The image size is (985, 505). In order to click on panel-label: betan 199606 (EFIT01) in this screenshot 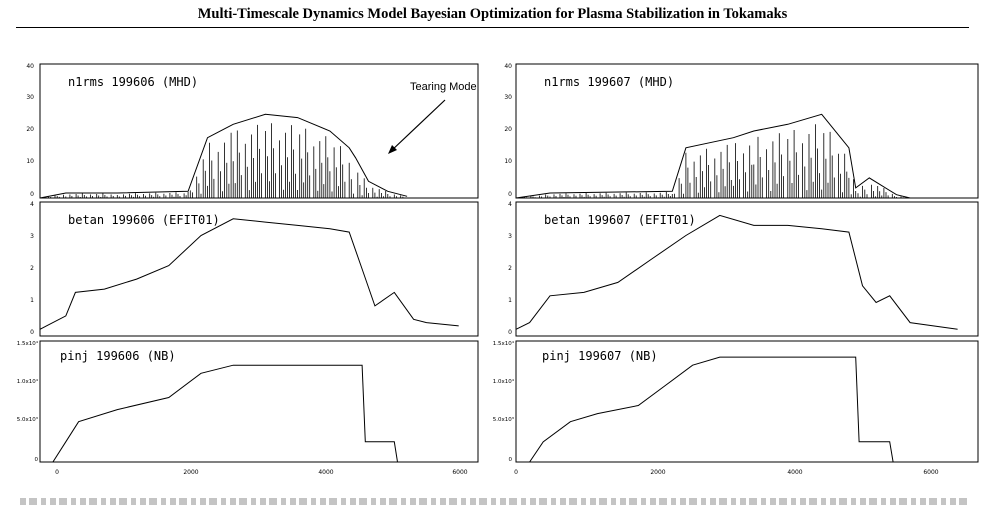, I will do `click(144, 220)`.